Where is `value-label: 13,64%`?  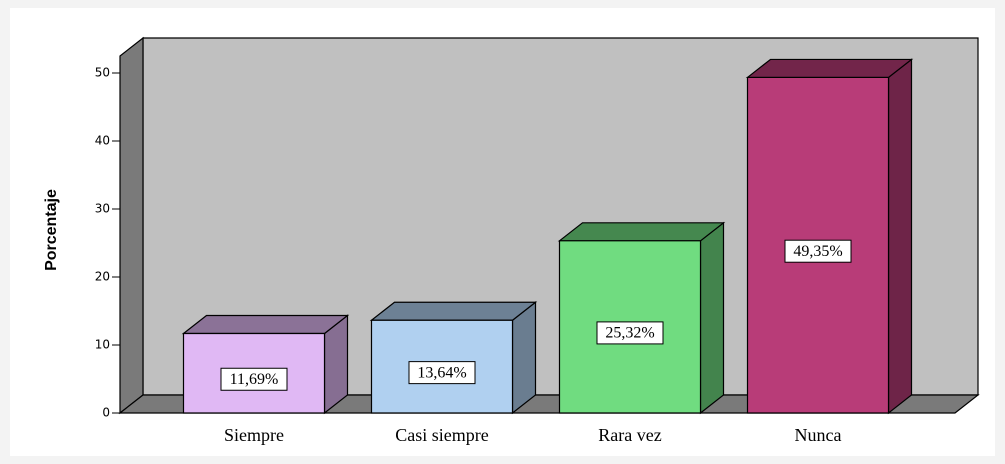 value-label: 13,64% is located at coordinates (441, 372).